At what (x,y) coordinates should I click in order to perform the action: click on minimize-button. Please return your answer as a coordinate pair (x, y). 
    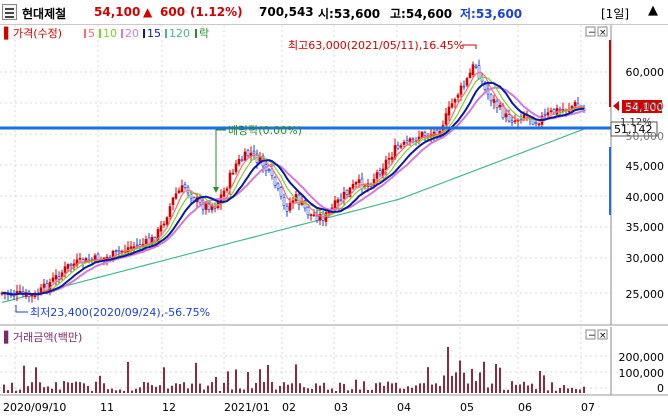
    Looking at the image, I should click on (590, 31).